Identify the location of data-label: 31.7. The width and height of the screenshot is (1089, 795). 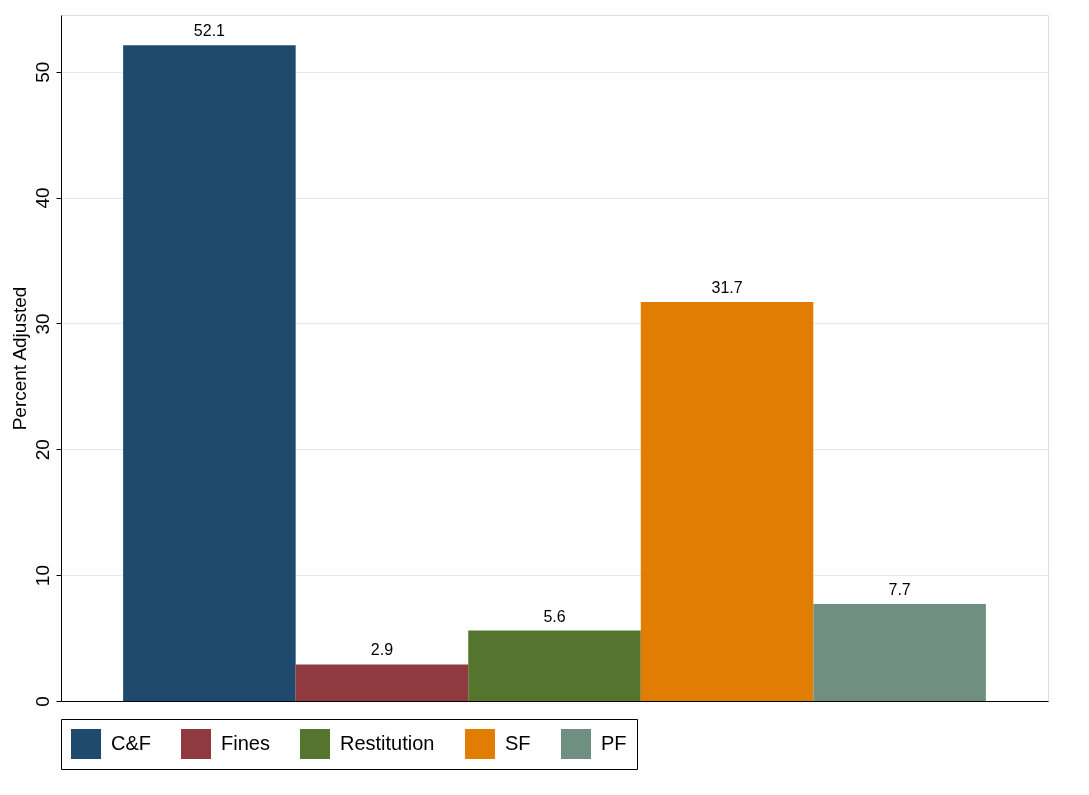
(727, 287).